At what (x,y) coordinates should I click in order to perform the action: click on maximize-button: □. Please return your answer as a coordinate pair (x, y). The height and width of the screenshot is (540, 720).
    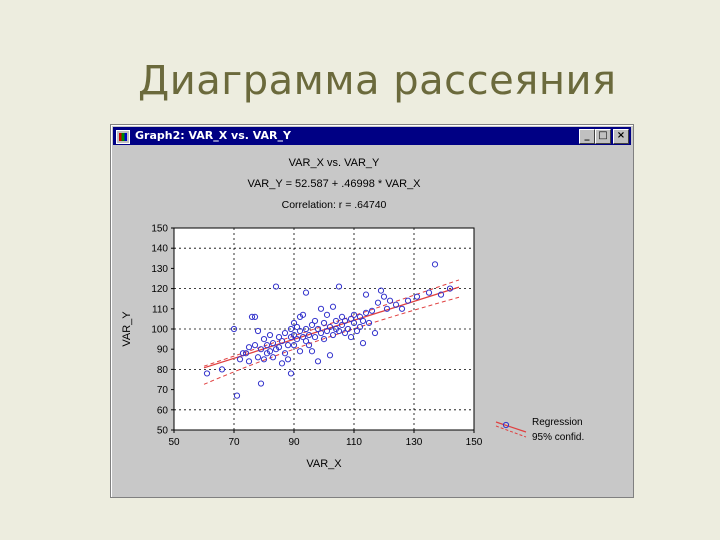
    Looking at the image, I should click on (603, 136).